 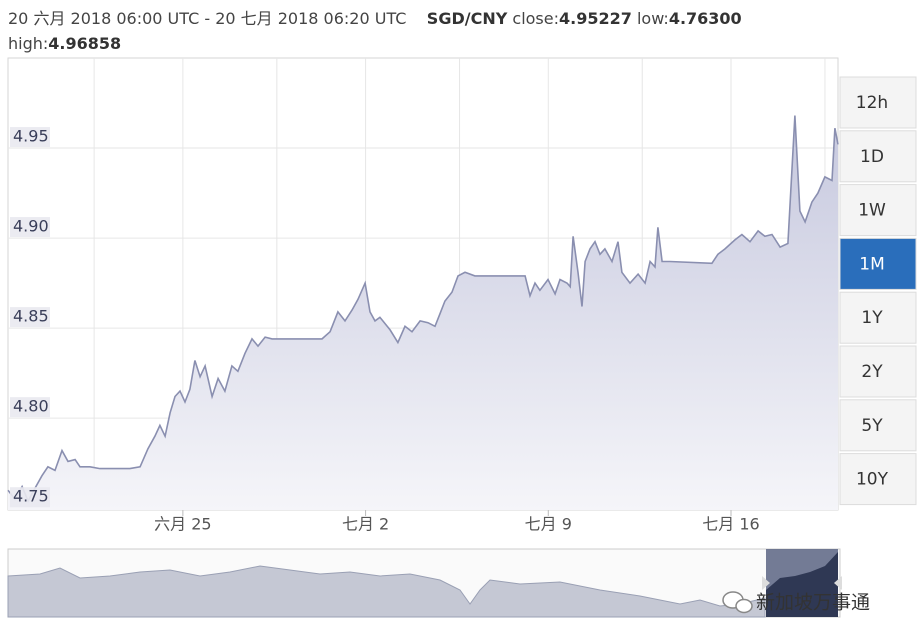 I want to click on range-button-label: 1Y, so click(x=872, y=318).